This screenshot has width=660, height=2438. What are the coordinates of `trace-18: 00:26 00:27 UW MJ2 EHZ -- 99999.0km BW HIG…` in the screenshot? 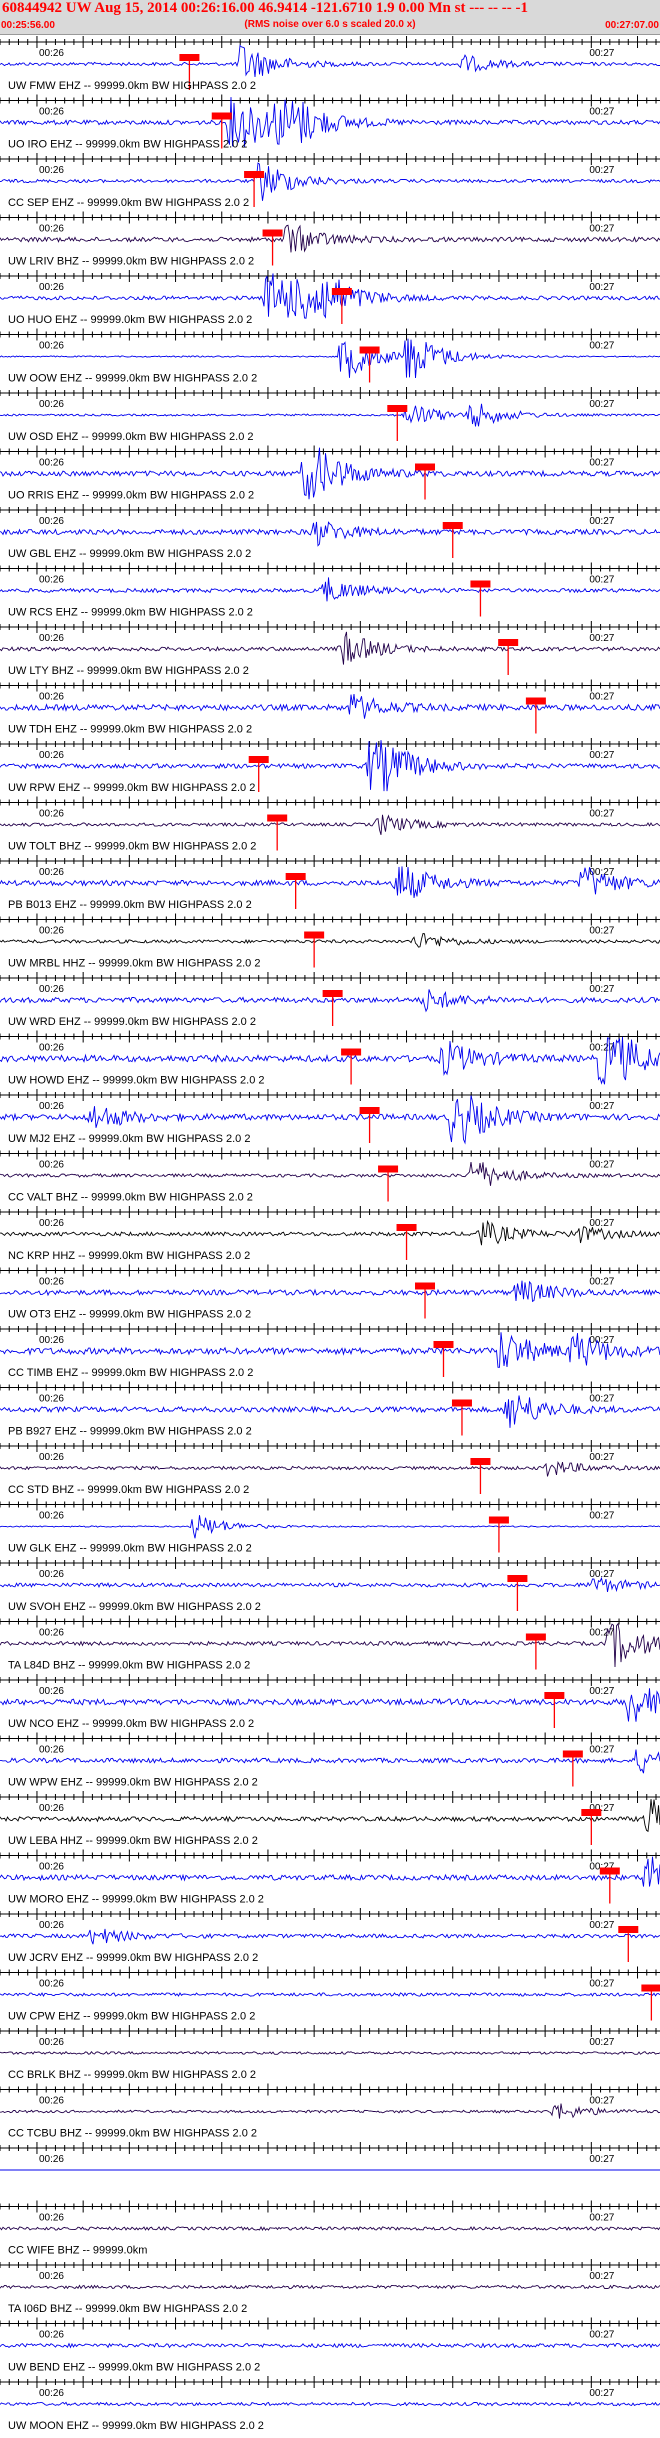 It's located at (330, 1117).